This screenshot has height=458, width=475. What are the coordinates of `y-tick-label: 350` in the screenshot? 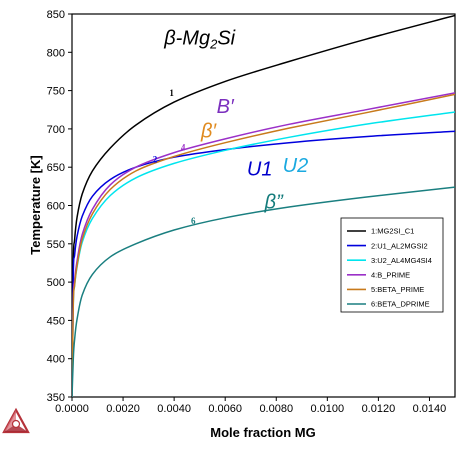 It's located at (56, 398).